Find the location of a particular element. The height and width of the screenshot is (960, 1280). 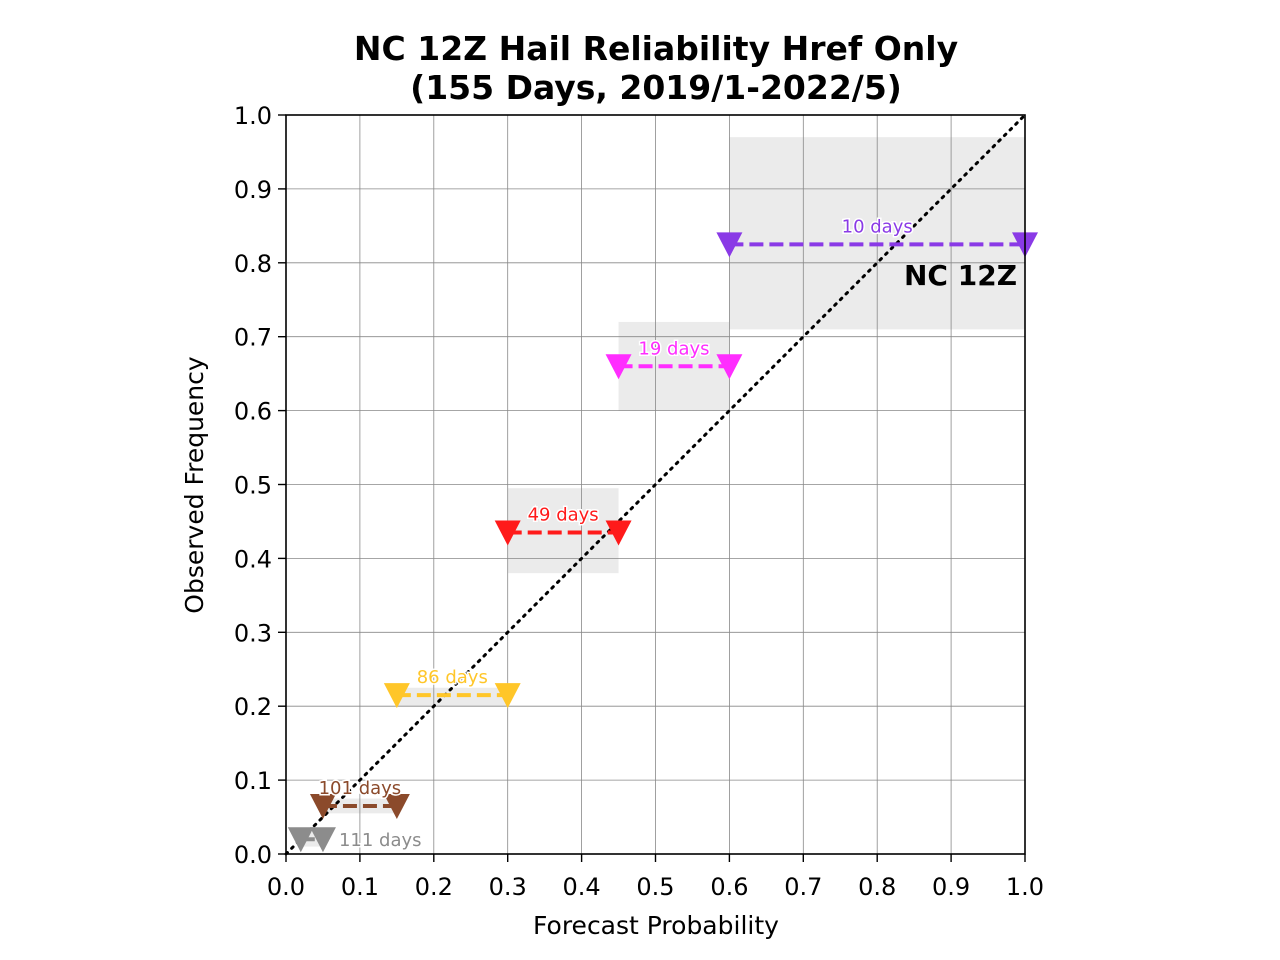

x-axis-ticks: 0.0 0.1 0.2 0.3 0.4 0.5 0.6 0.7 0.8 0.9 1.0 is located at coordinates (655, 877).